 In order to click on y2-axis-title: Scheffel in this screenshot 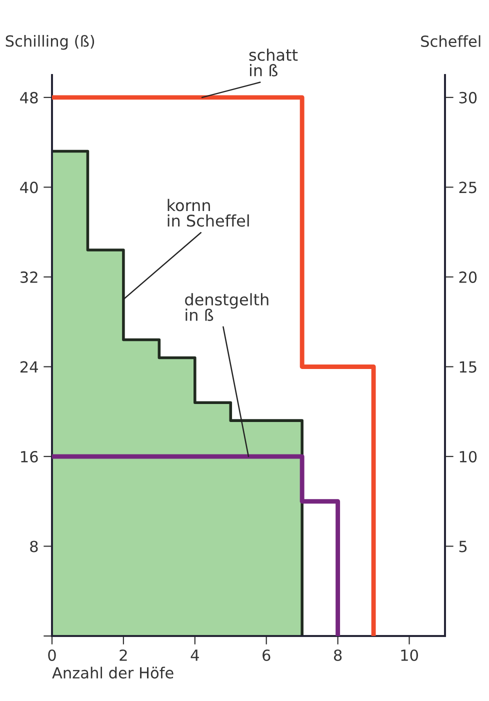, I will do `click(450, 41)`.